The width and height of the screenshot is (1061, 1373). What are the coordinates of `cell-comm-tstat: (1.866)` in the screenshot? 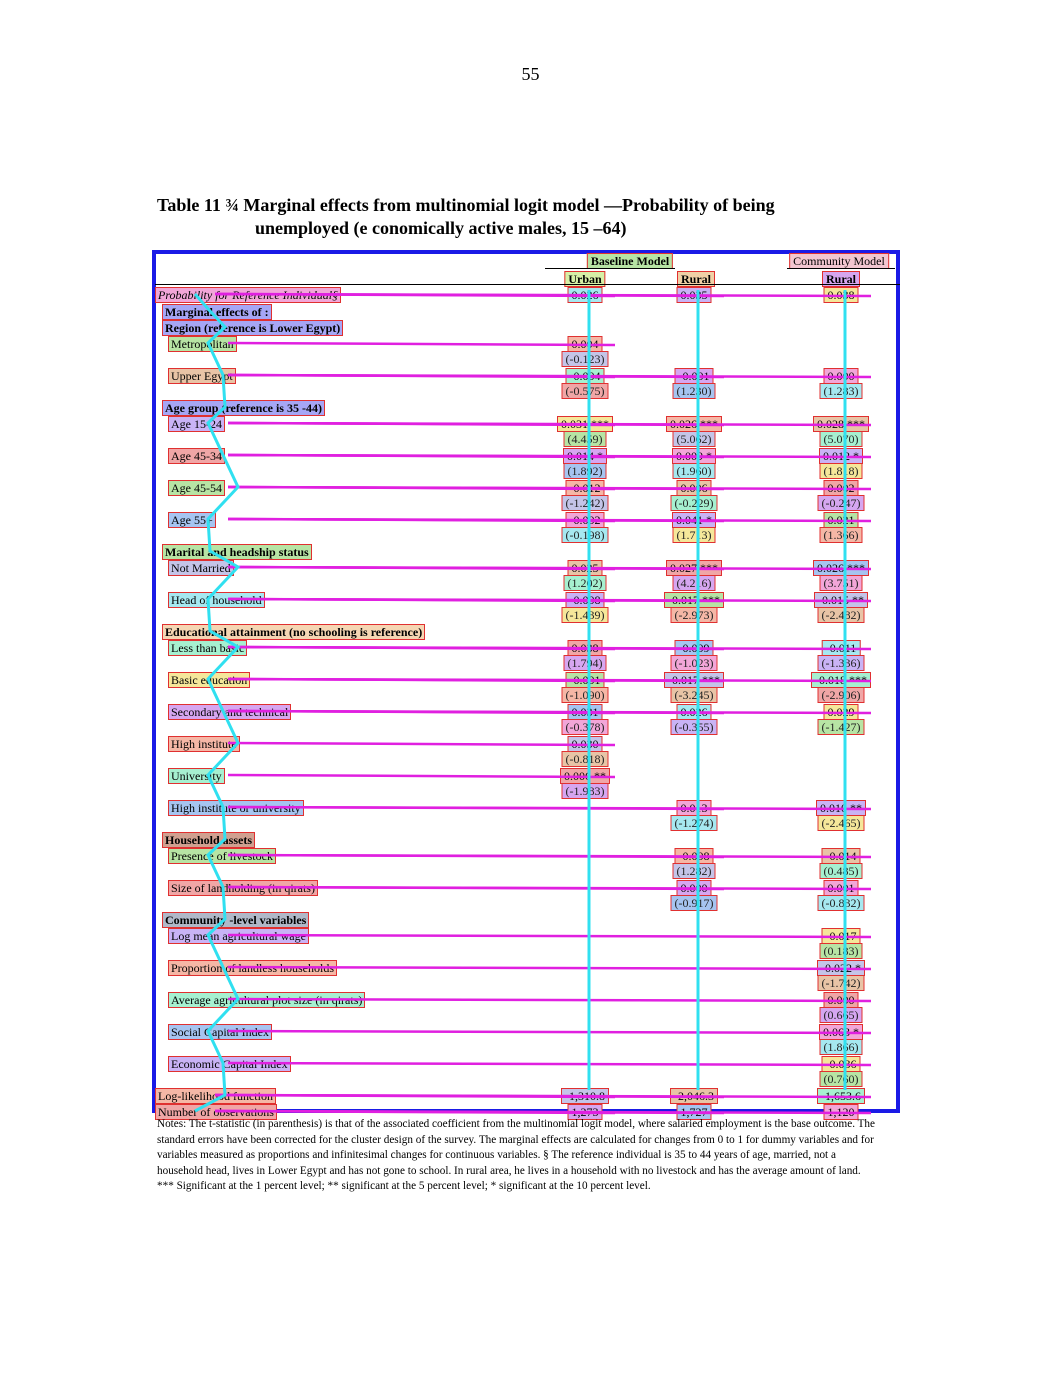 It's located at (841, 1047).